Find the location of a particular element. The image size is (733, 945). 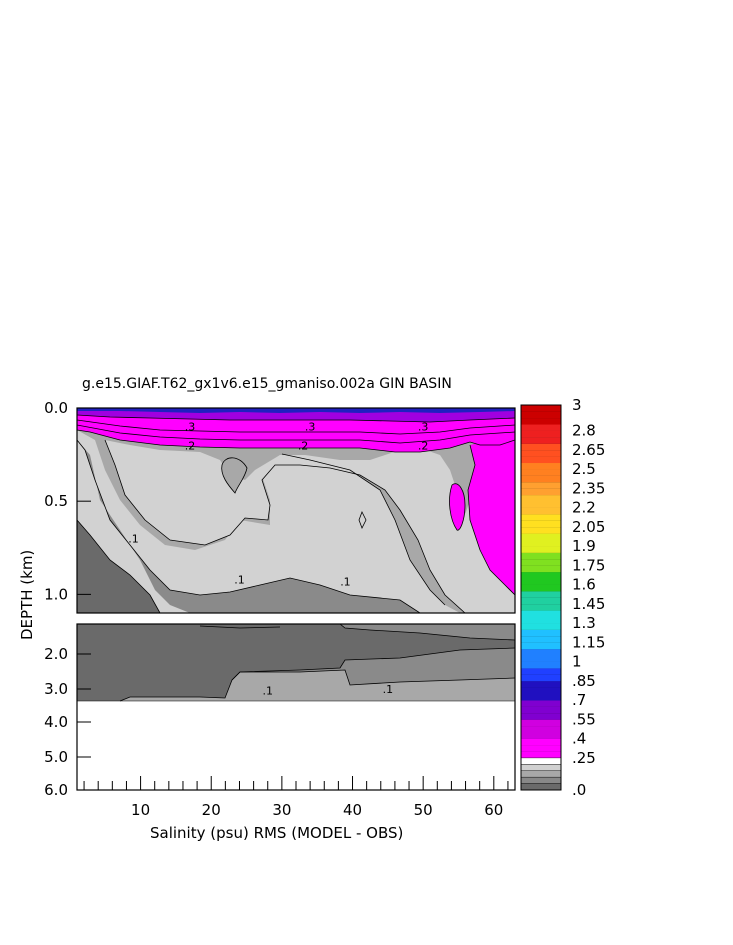

contour-labels: .3 .3 .3 .2 .2 .2 .1 .1 .1 .1 .1 is located at coordinates (278, 559).